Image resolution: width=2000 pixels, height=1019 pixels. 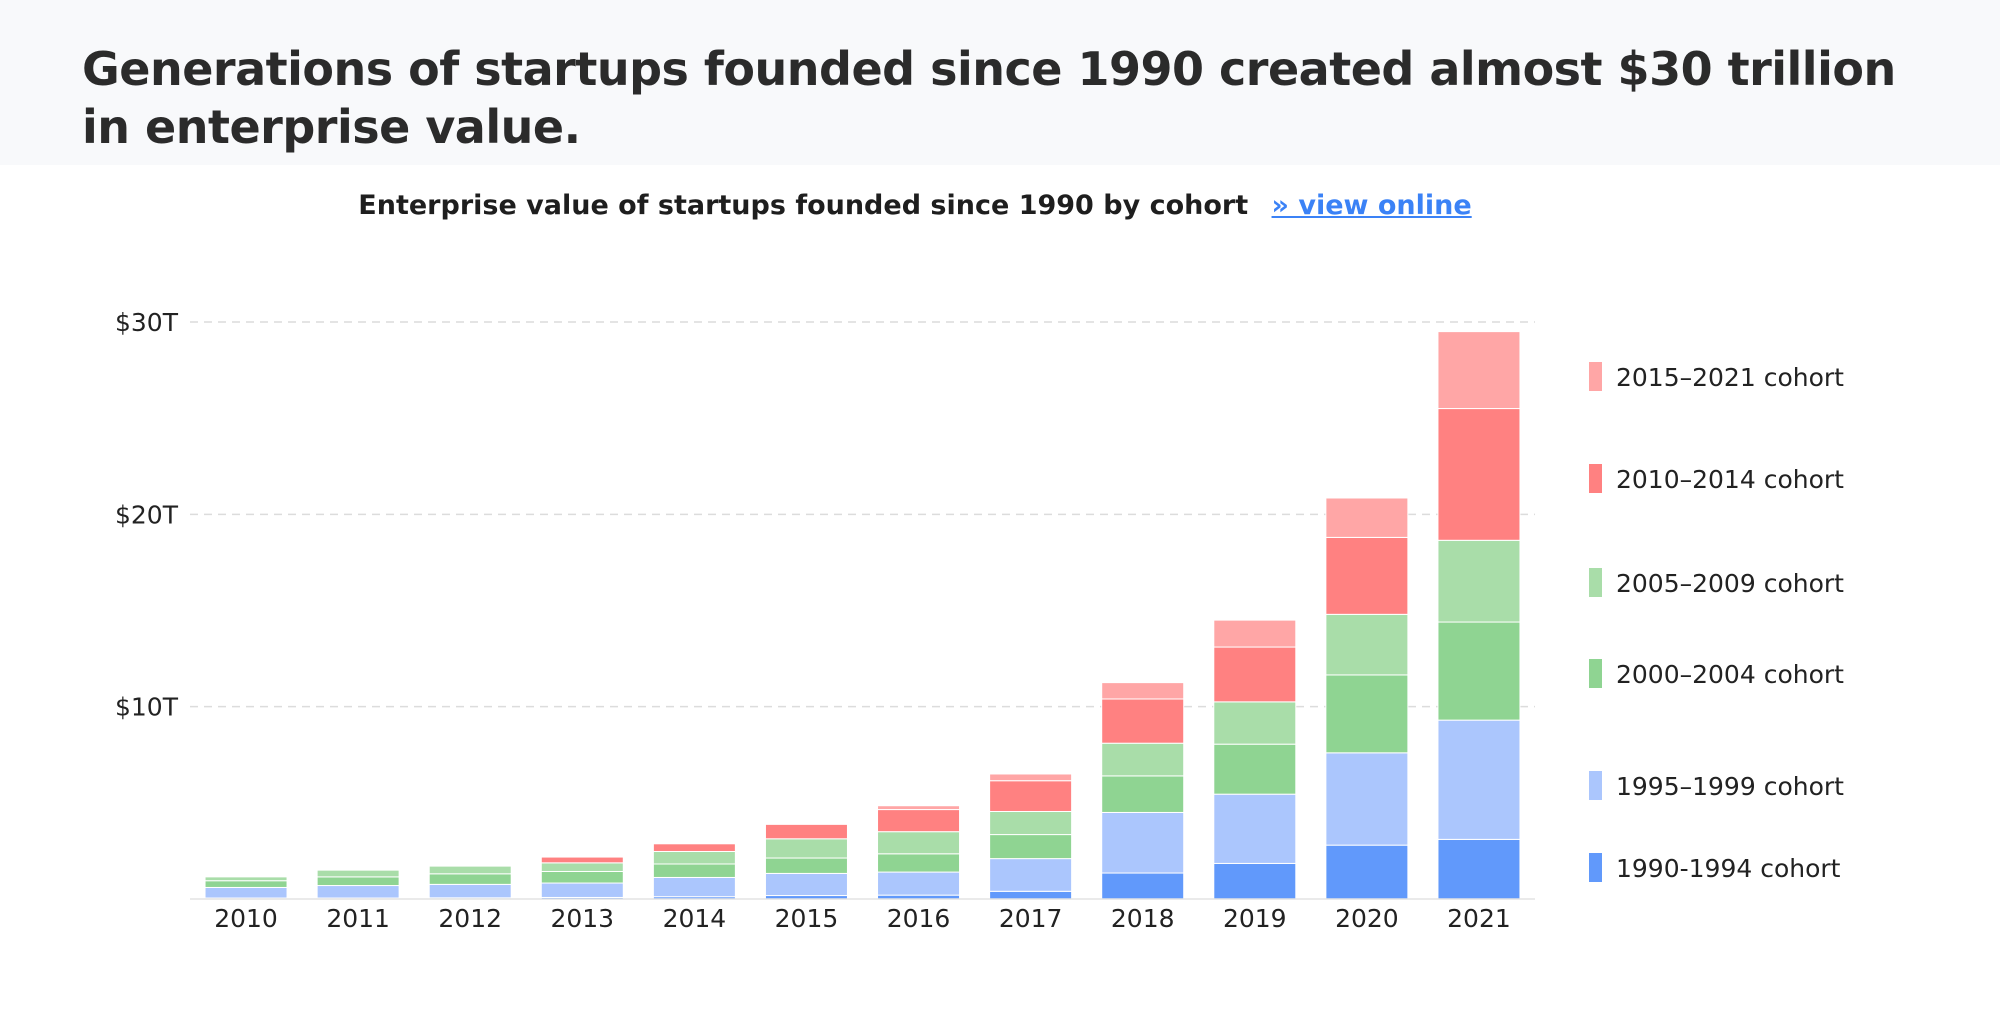 I want to click on x-tick-label: 2019, so click(x=1255, y=918).